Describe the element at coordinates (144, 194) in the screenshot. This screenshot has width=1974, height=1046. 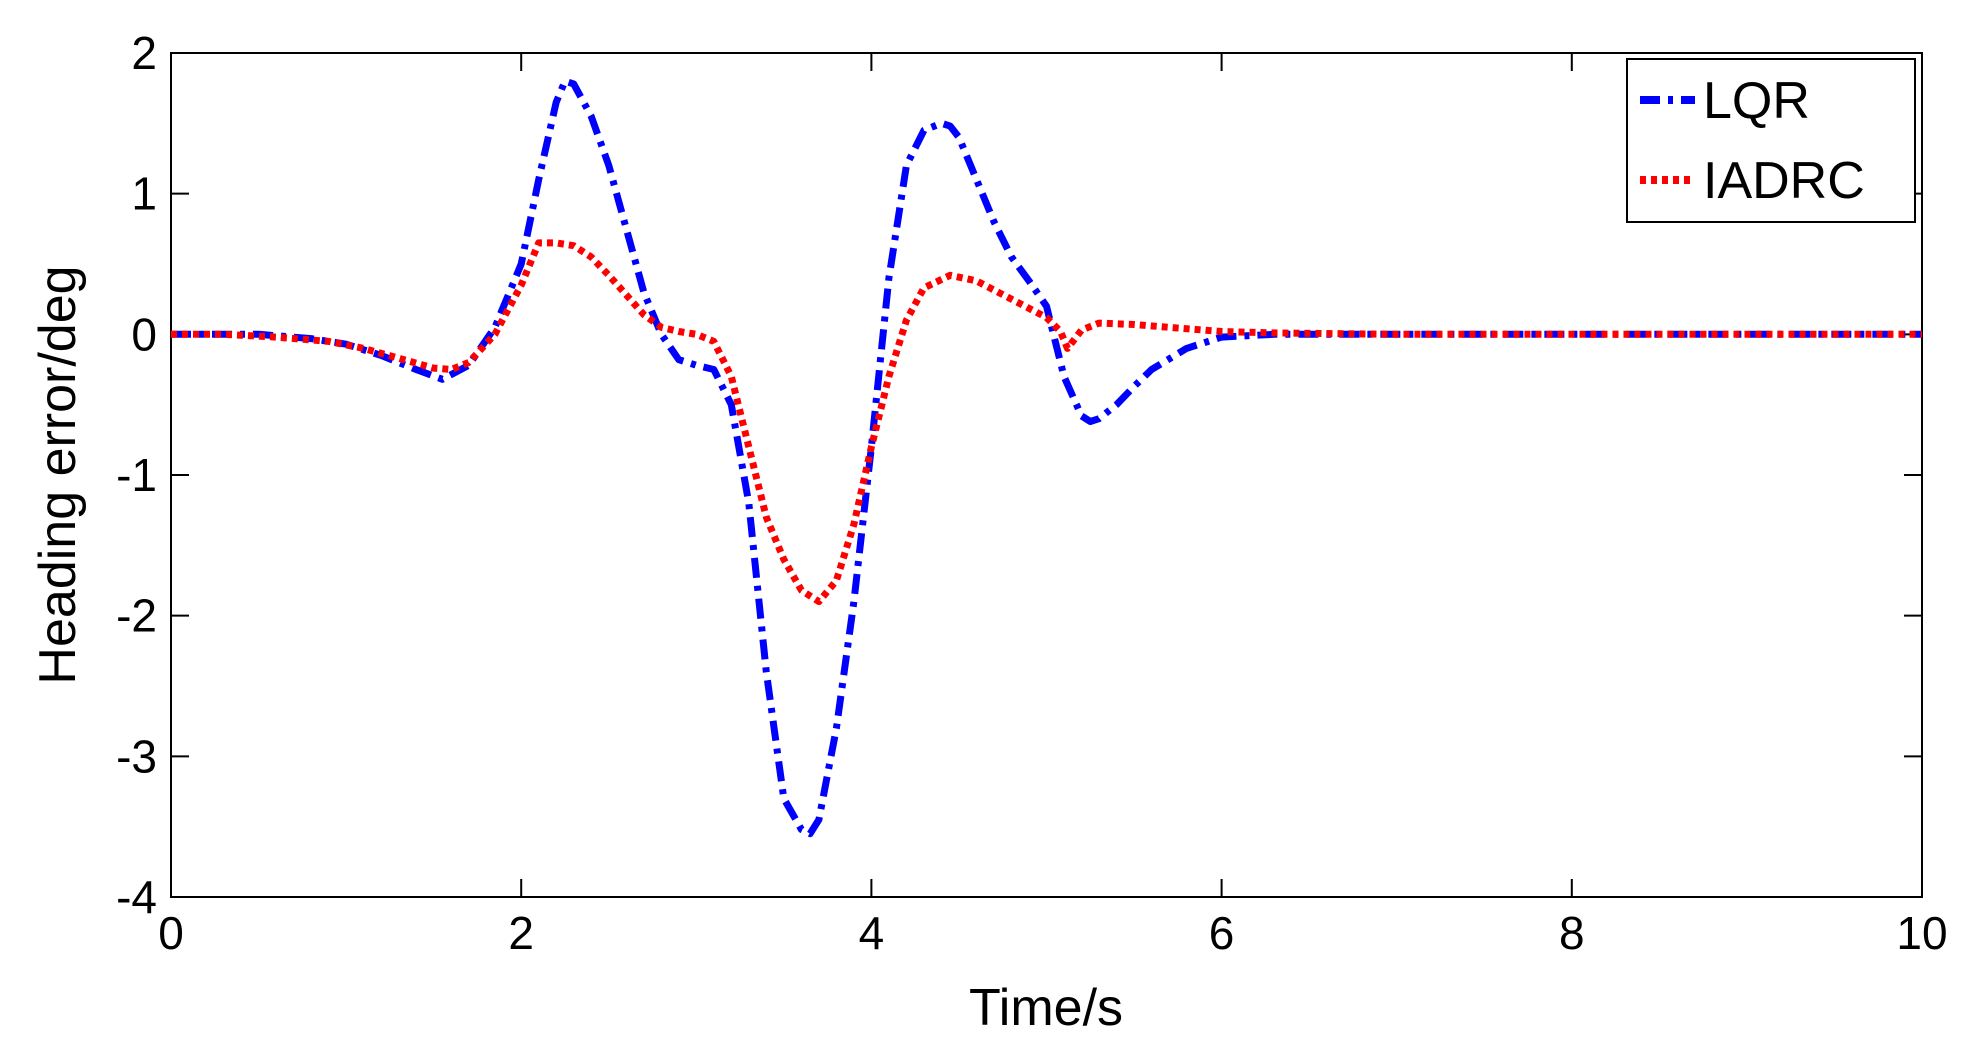
I see `y-tick-label: 1` at that location.